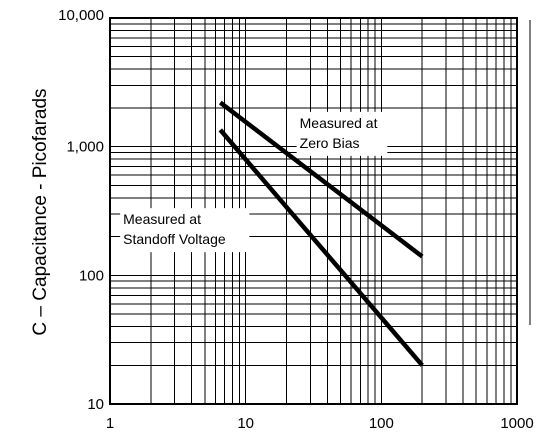 The width and height of the screenshot is (538, 437). I want to click on y-tick-labels: 10 100 1,000 10,000, so click(81, 210).